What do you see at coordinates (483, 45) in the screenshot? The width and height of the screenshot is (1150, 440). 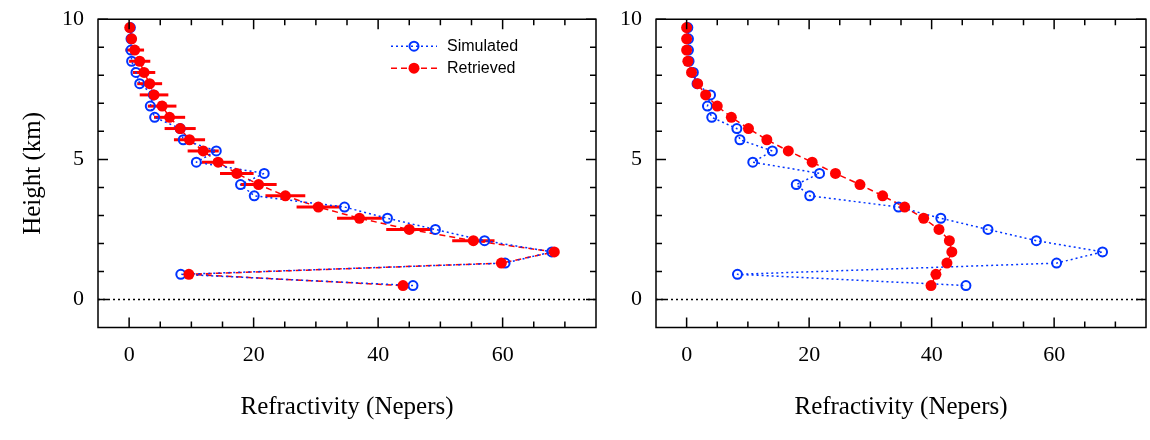 I see `legend-label: Simulated` at bounding box center [483, 45].